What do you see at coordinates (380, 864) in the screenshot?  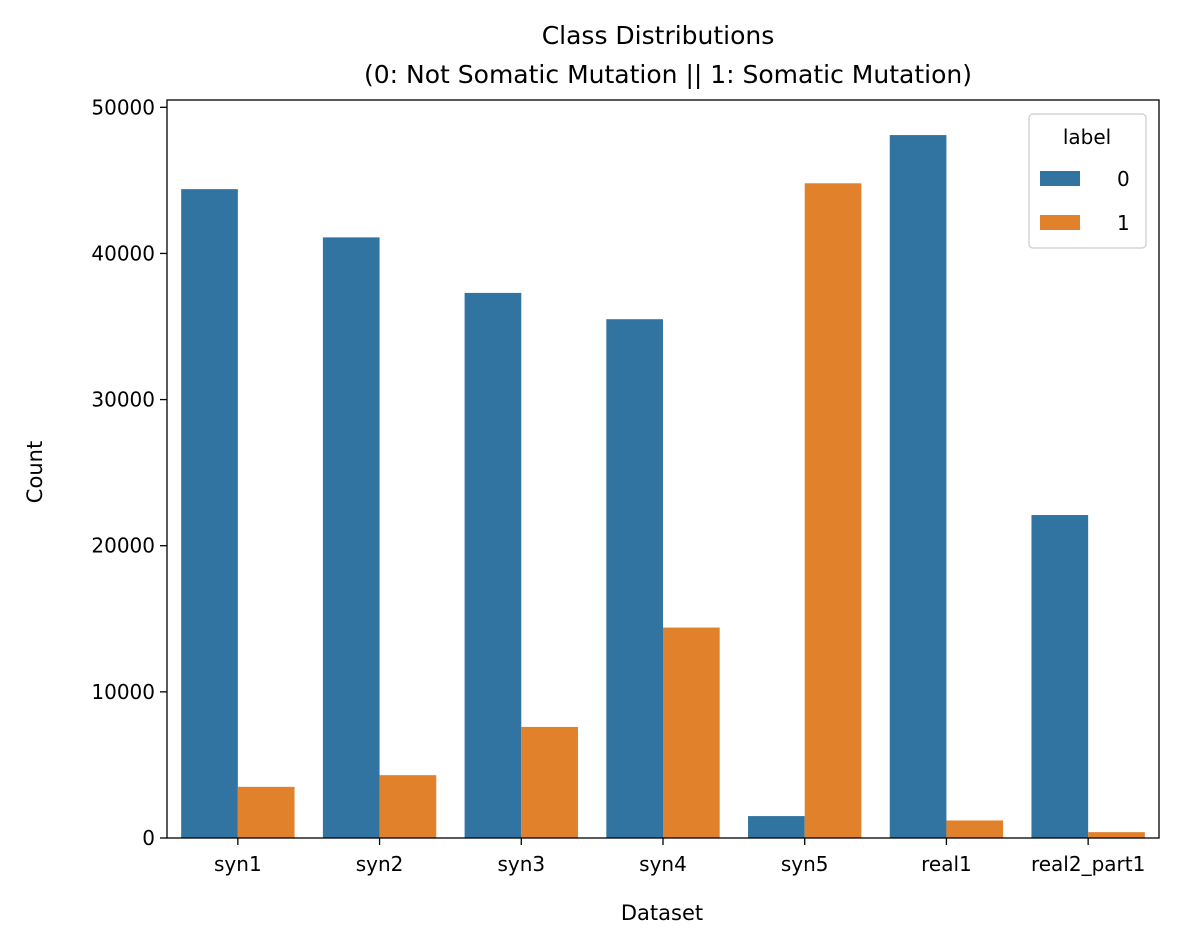 I see `x-tick-label: syn2` at bounding box center [380, 864].